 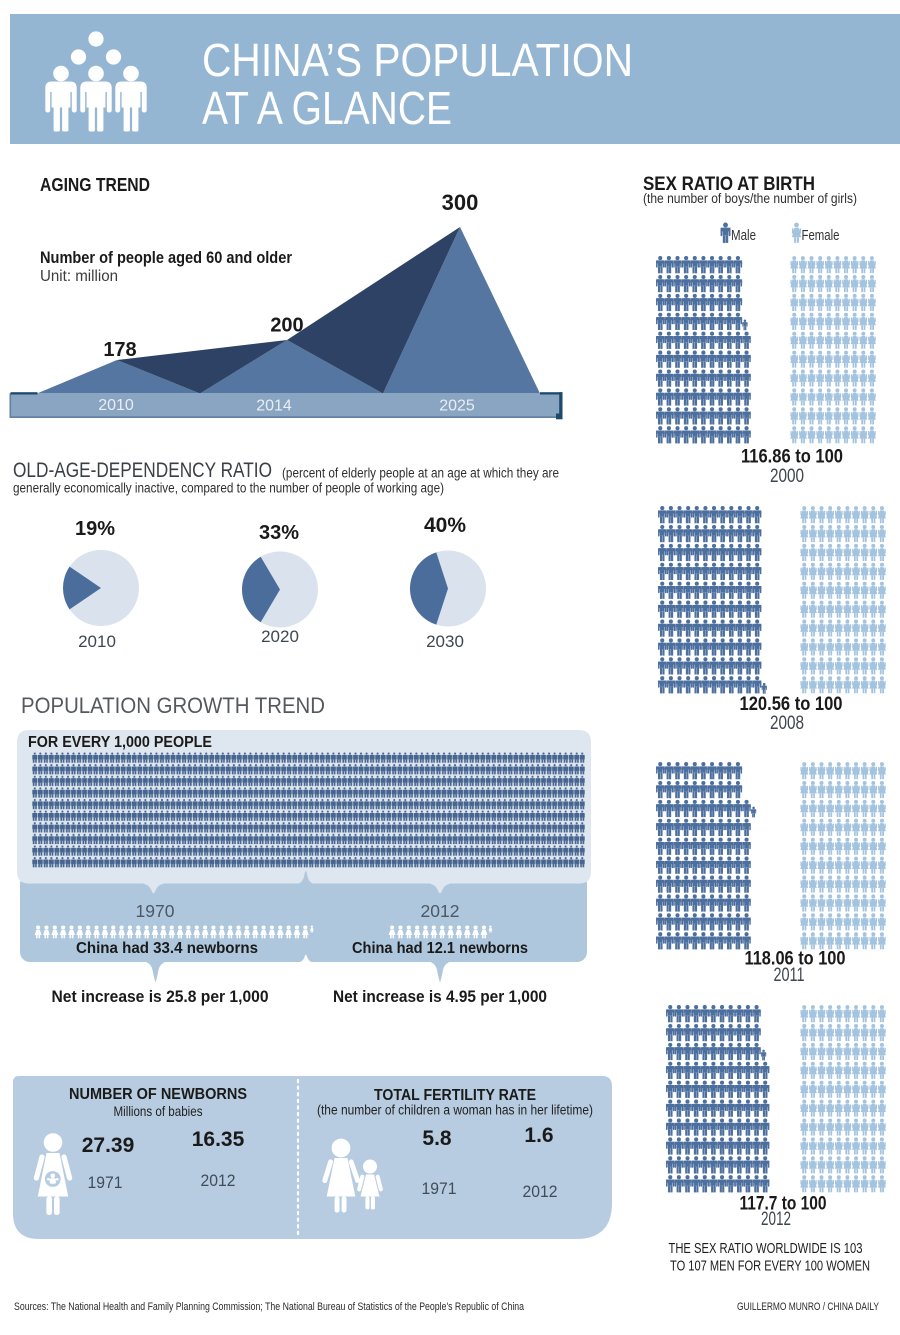 I want to click on svg-text: 2014, so click(x=274, y=406).